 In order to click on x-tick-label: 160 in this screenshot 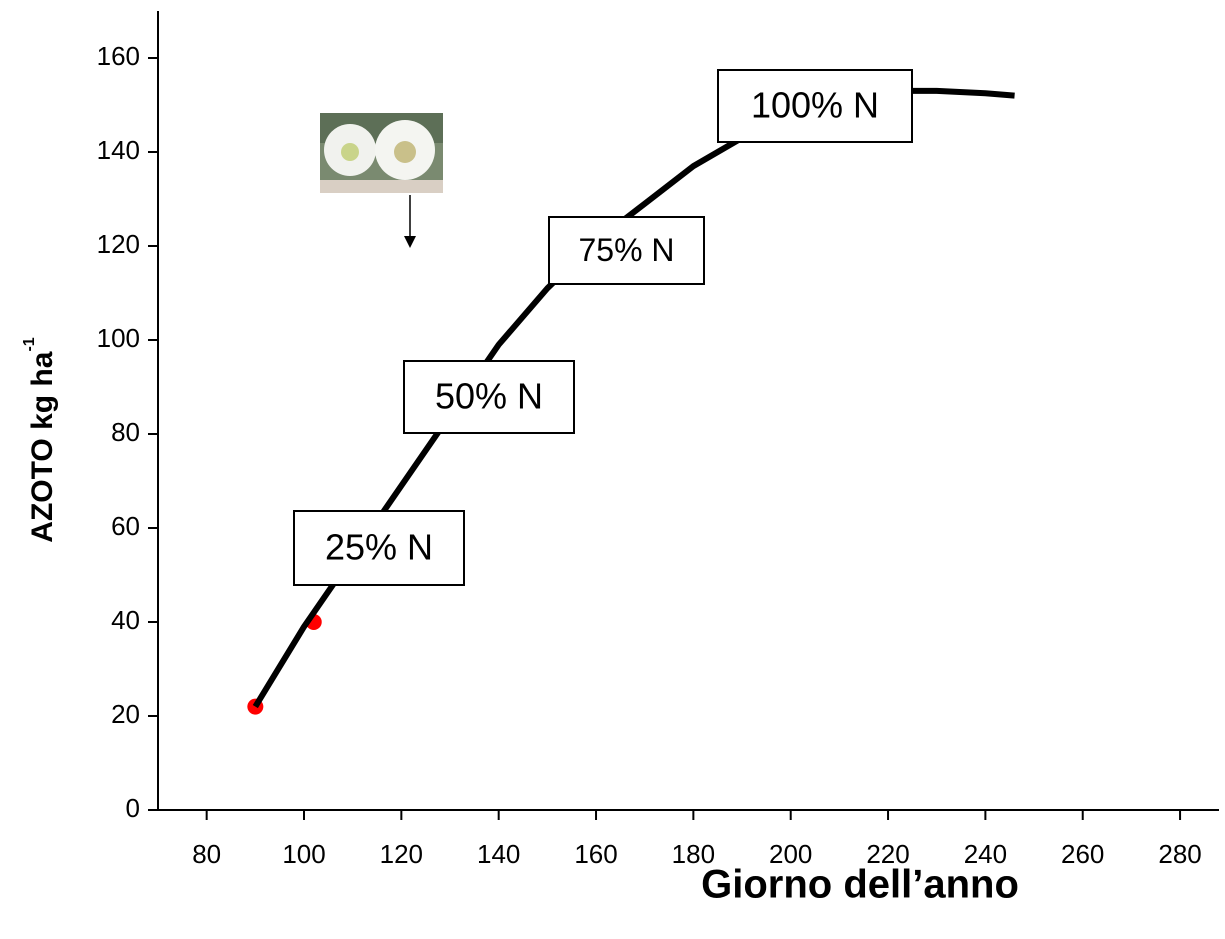, I will do `click(595, 854)`.